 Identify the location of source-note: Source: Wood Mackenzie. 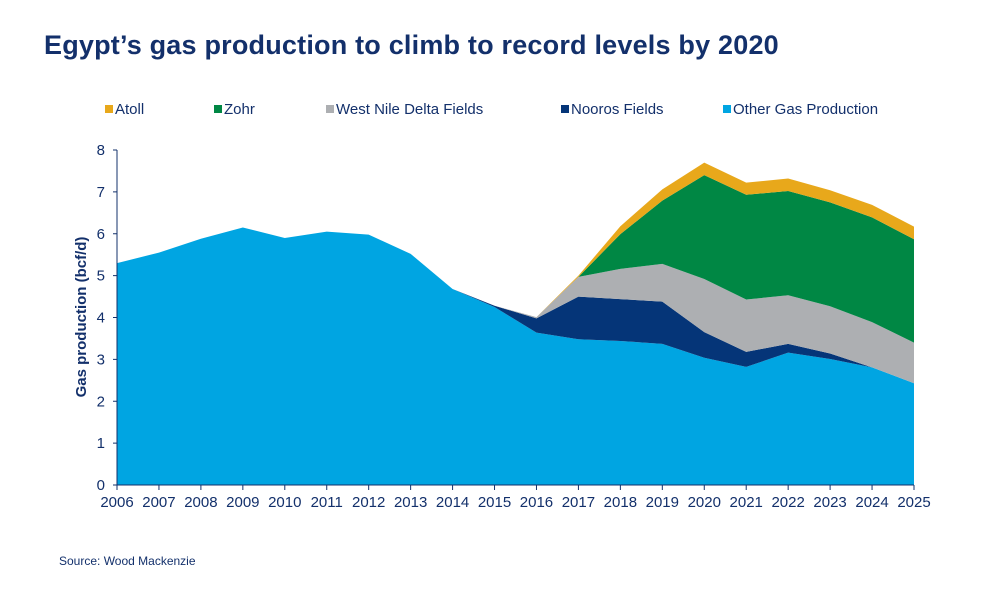
(127, 561).